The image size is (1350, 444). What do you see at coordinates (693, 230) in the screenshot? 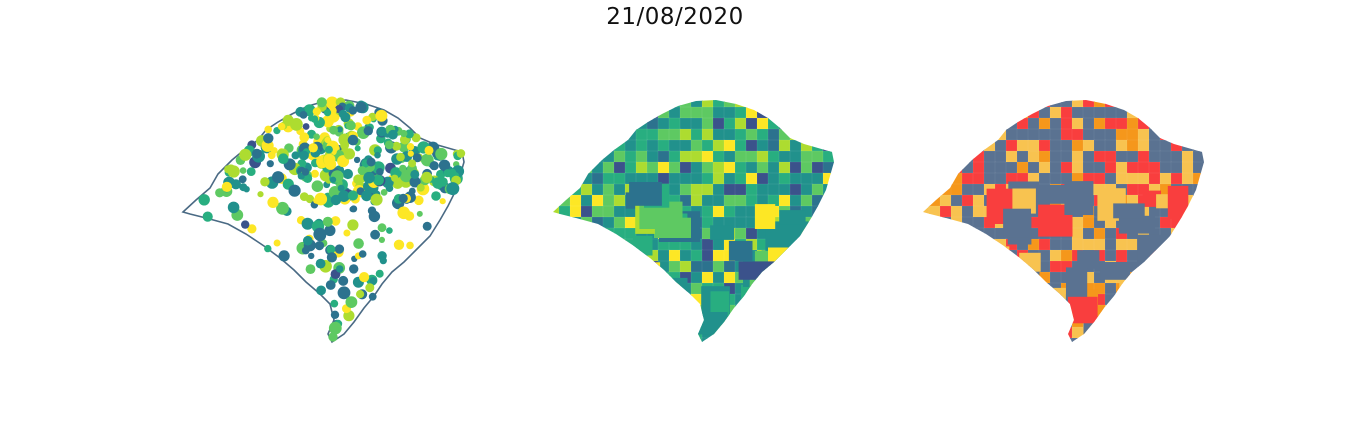
I see `choropleth-viridis` at bounding box center [693, 230].